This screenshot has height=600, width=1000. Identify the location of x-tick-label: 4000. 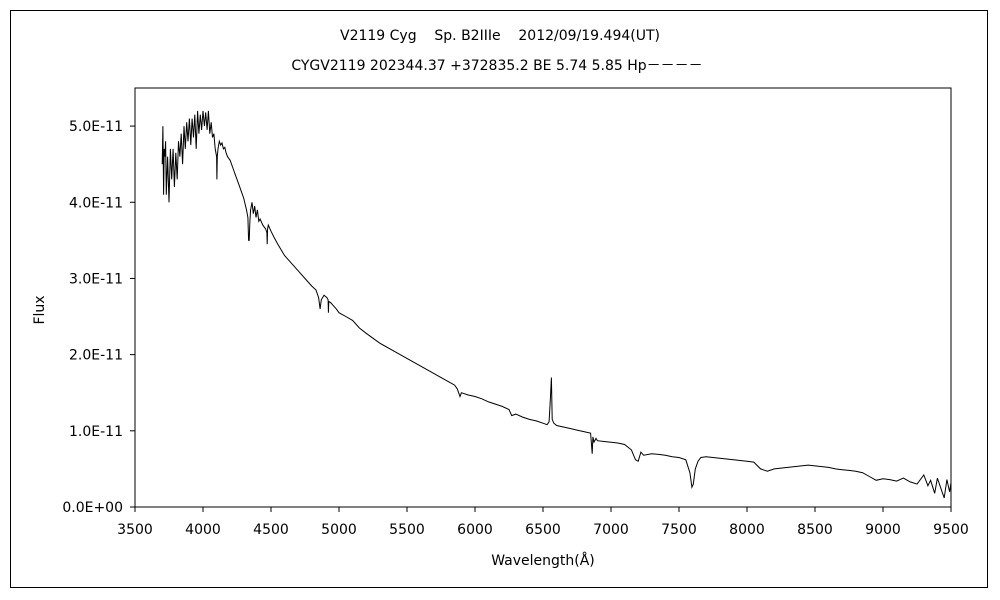
(203, 530).